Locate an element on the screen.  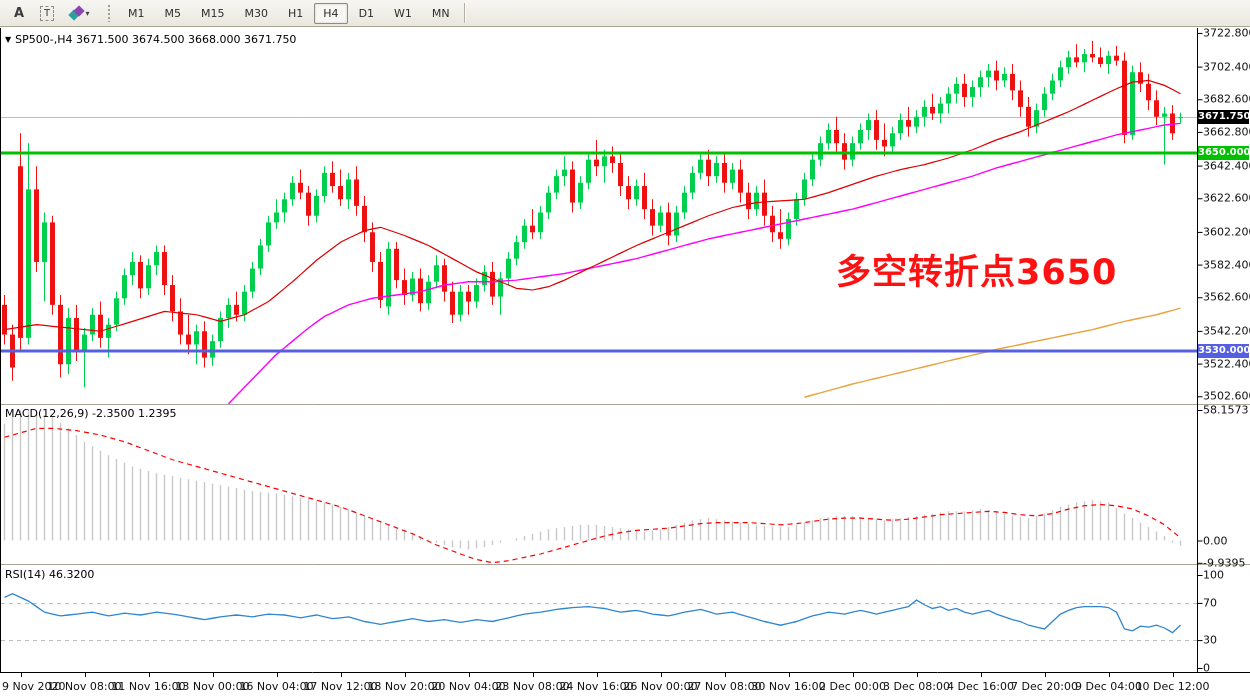
price-axis-label: 3682.600 is located at coordinates (1226, 99).